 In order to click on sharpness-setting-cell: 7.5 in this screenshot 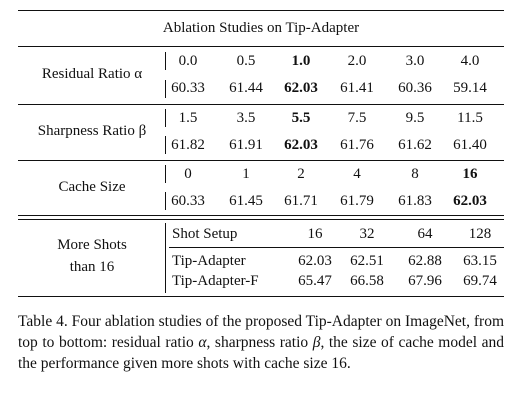, I will do `click(357, 118)`.